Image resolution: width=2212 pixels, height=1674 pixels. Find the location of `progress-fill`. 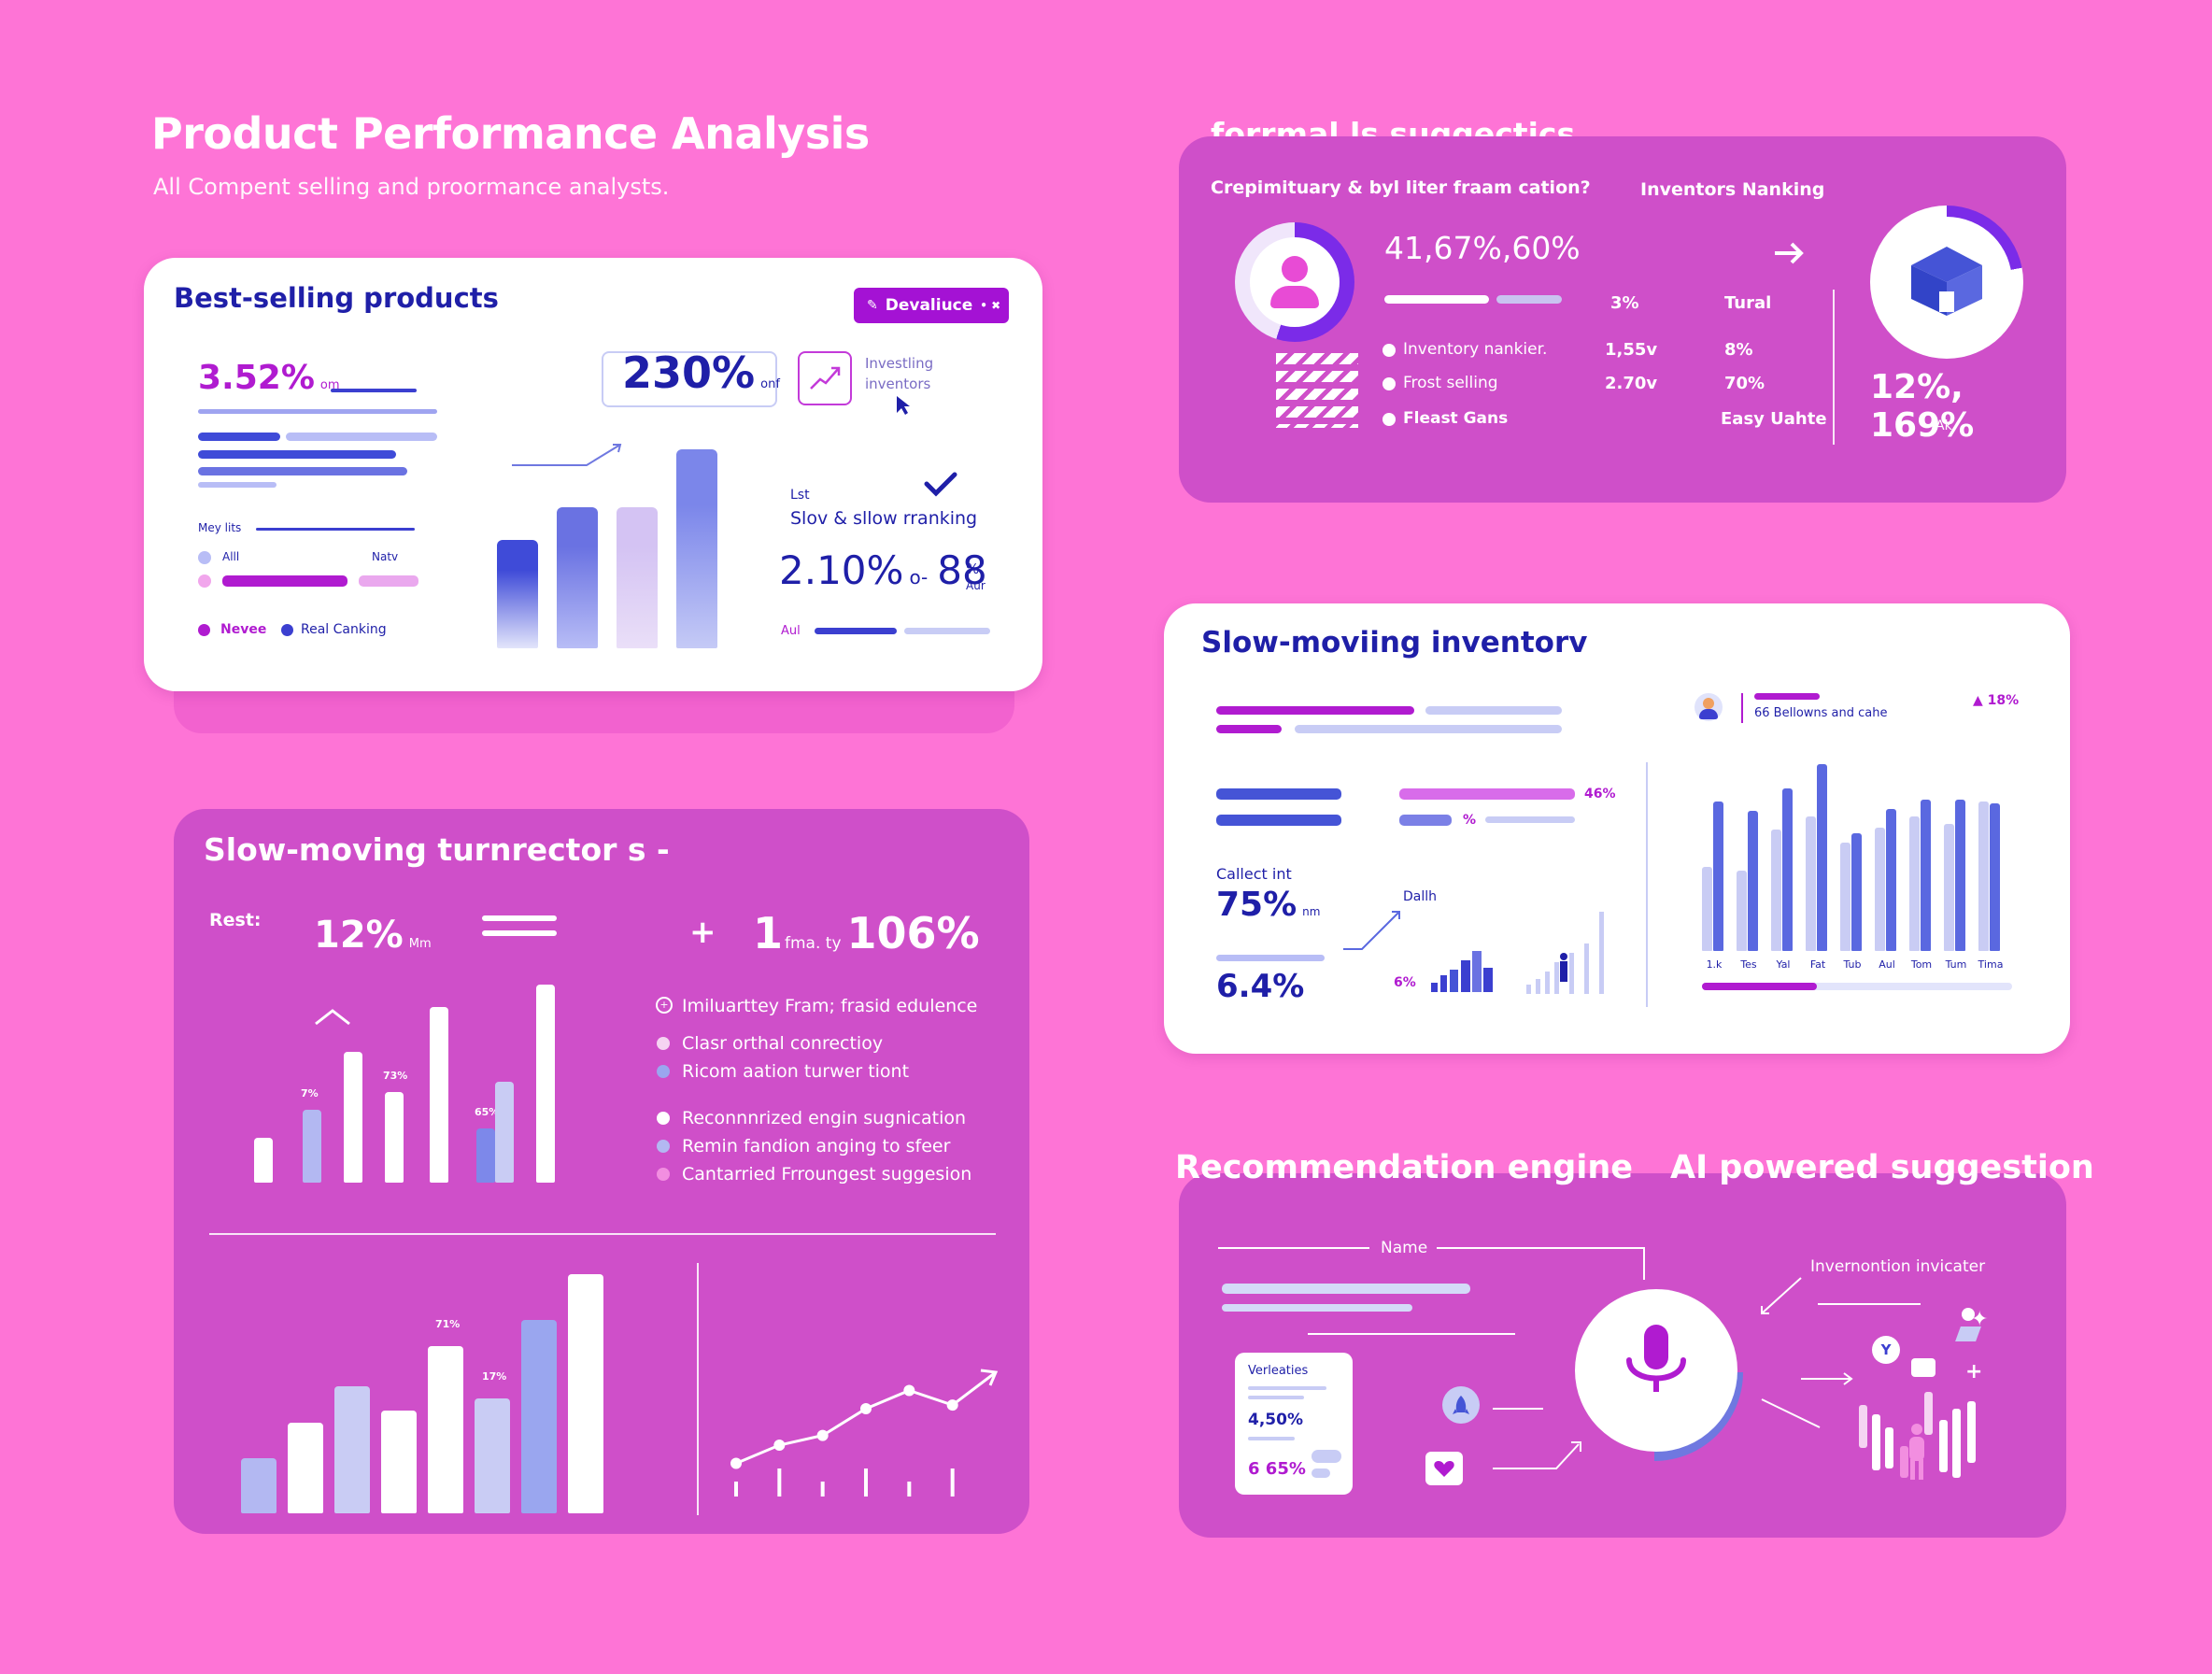

progress-fill is located at coordinates (1759, 986).